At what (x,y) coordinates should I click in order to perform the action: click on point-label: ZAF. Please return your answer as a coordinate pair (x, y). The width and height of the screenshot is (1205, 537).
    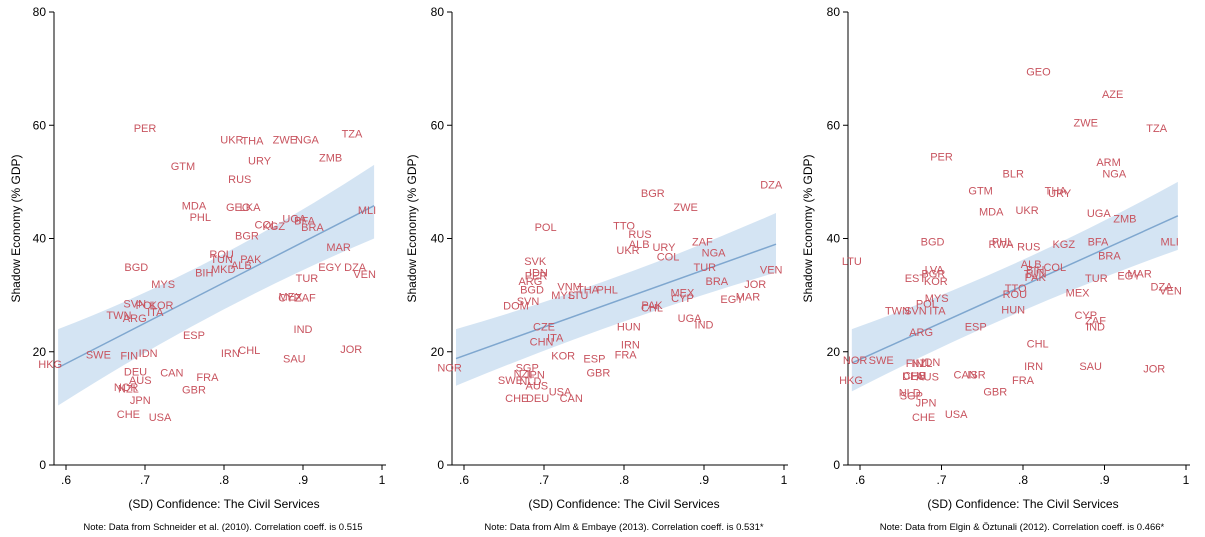
    Looking at the image, I should click on (1095, 322).